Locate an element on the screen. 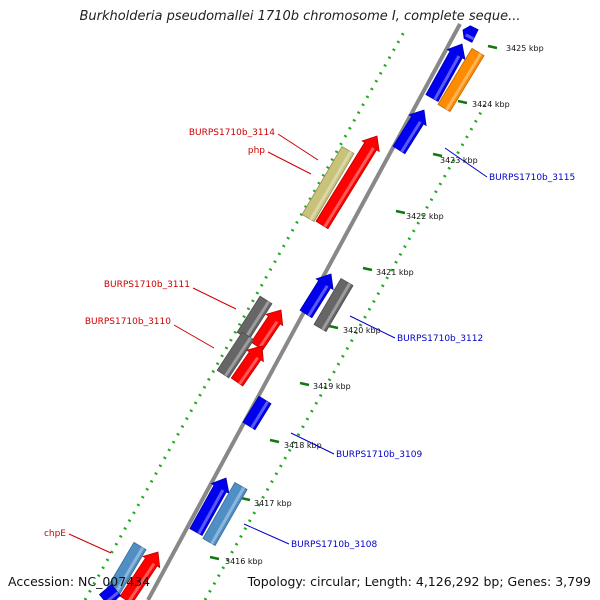  gene-arrow-BURPS1710b_3108-b is located at coordinates (225, 514).